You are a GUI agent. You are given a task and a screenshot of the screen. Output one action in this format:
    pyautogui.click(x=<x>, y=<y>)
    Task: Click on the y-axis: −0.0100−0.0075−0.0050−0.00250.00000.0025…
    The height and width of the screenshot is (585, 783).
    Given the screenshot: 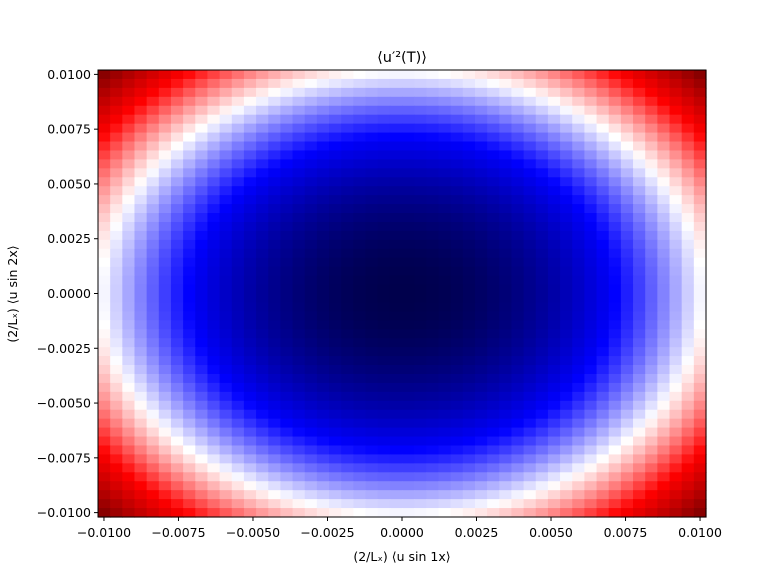 What is the action you would take?
    pyautogui.click(x=67, y=293)
    